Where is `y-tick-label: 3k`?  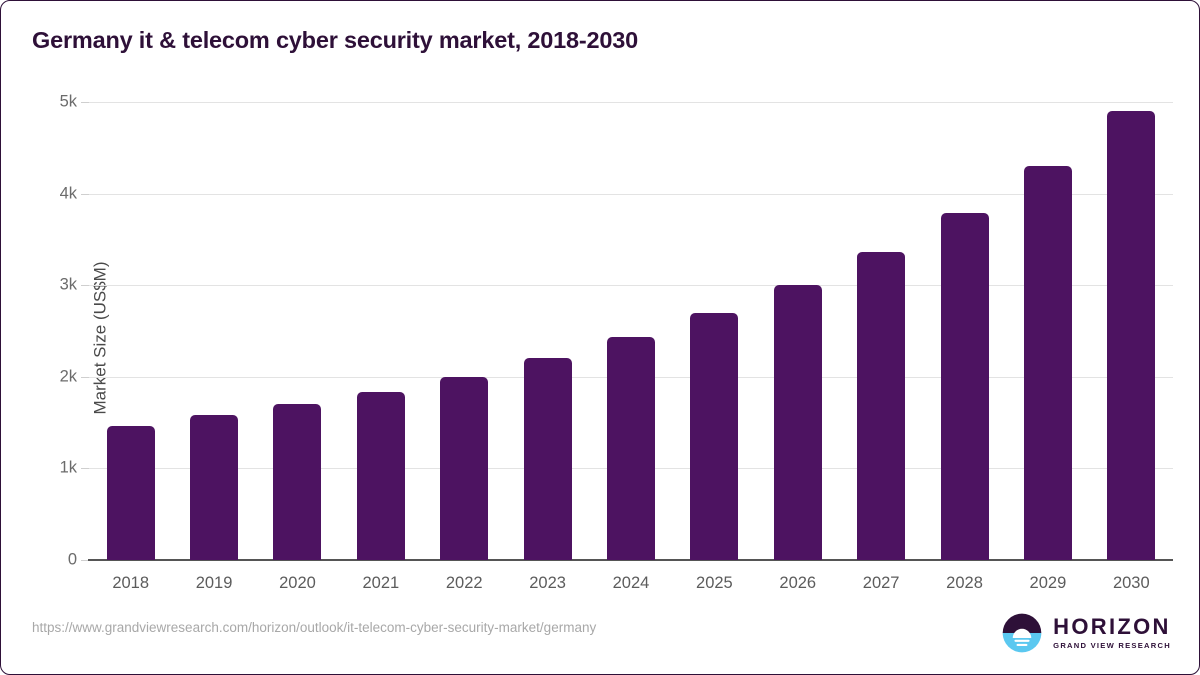
y-tick-label: 3k is located at coordinates (68, 284).